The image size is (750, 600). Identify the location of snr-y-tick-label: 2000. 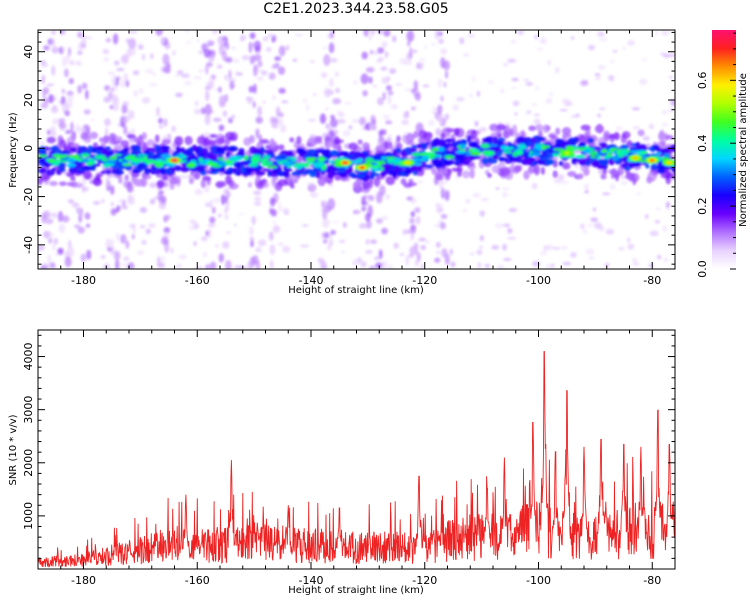
(28, 463).